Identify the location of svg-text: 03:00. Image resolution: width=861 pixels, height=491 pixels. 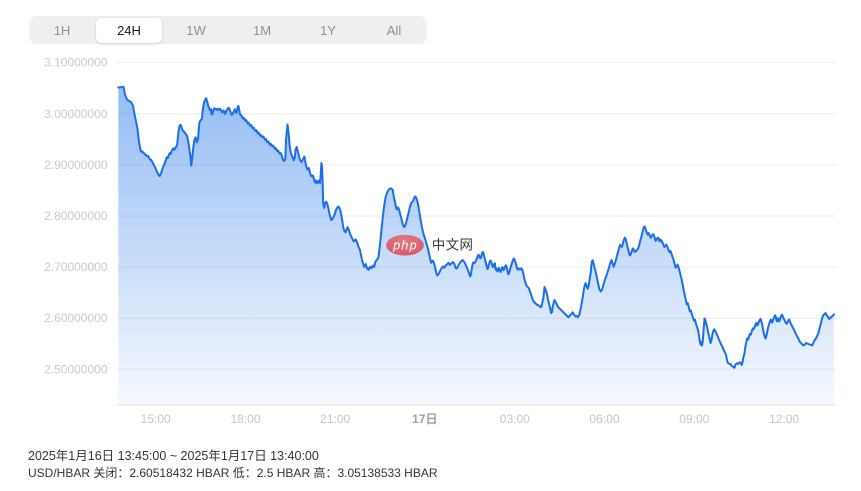
(515, 419).